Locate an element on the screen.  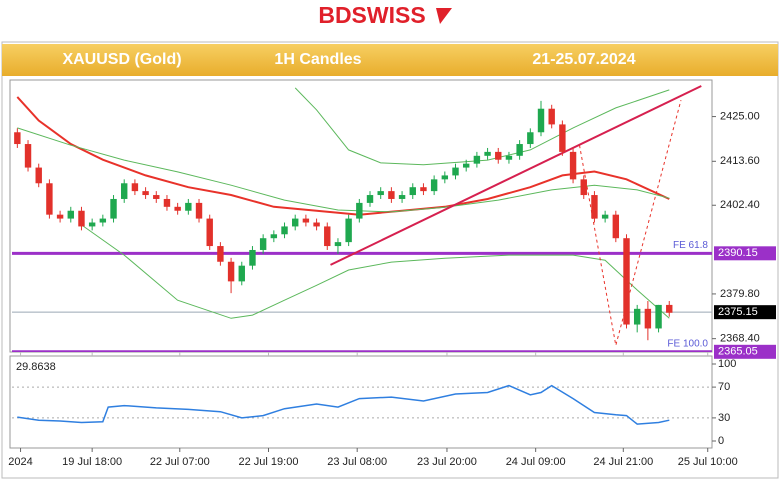
x-tick-label: 2024 is located at coordinates (20, 462).